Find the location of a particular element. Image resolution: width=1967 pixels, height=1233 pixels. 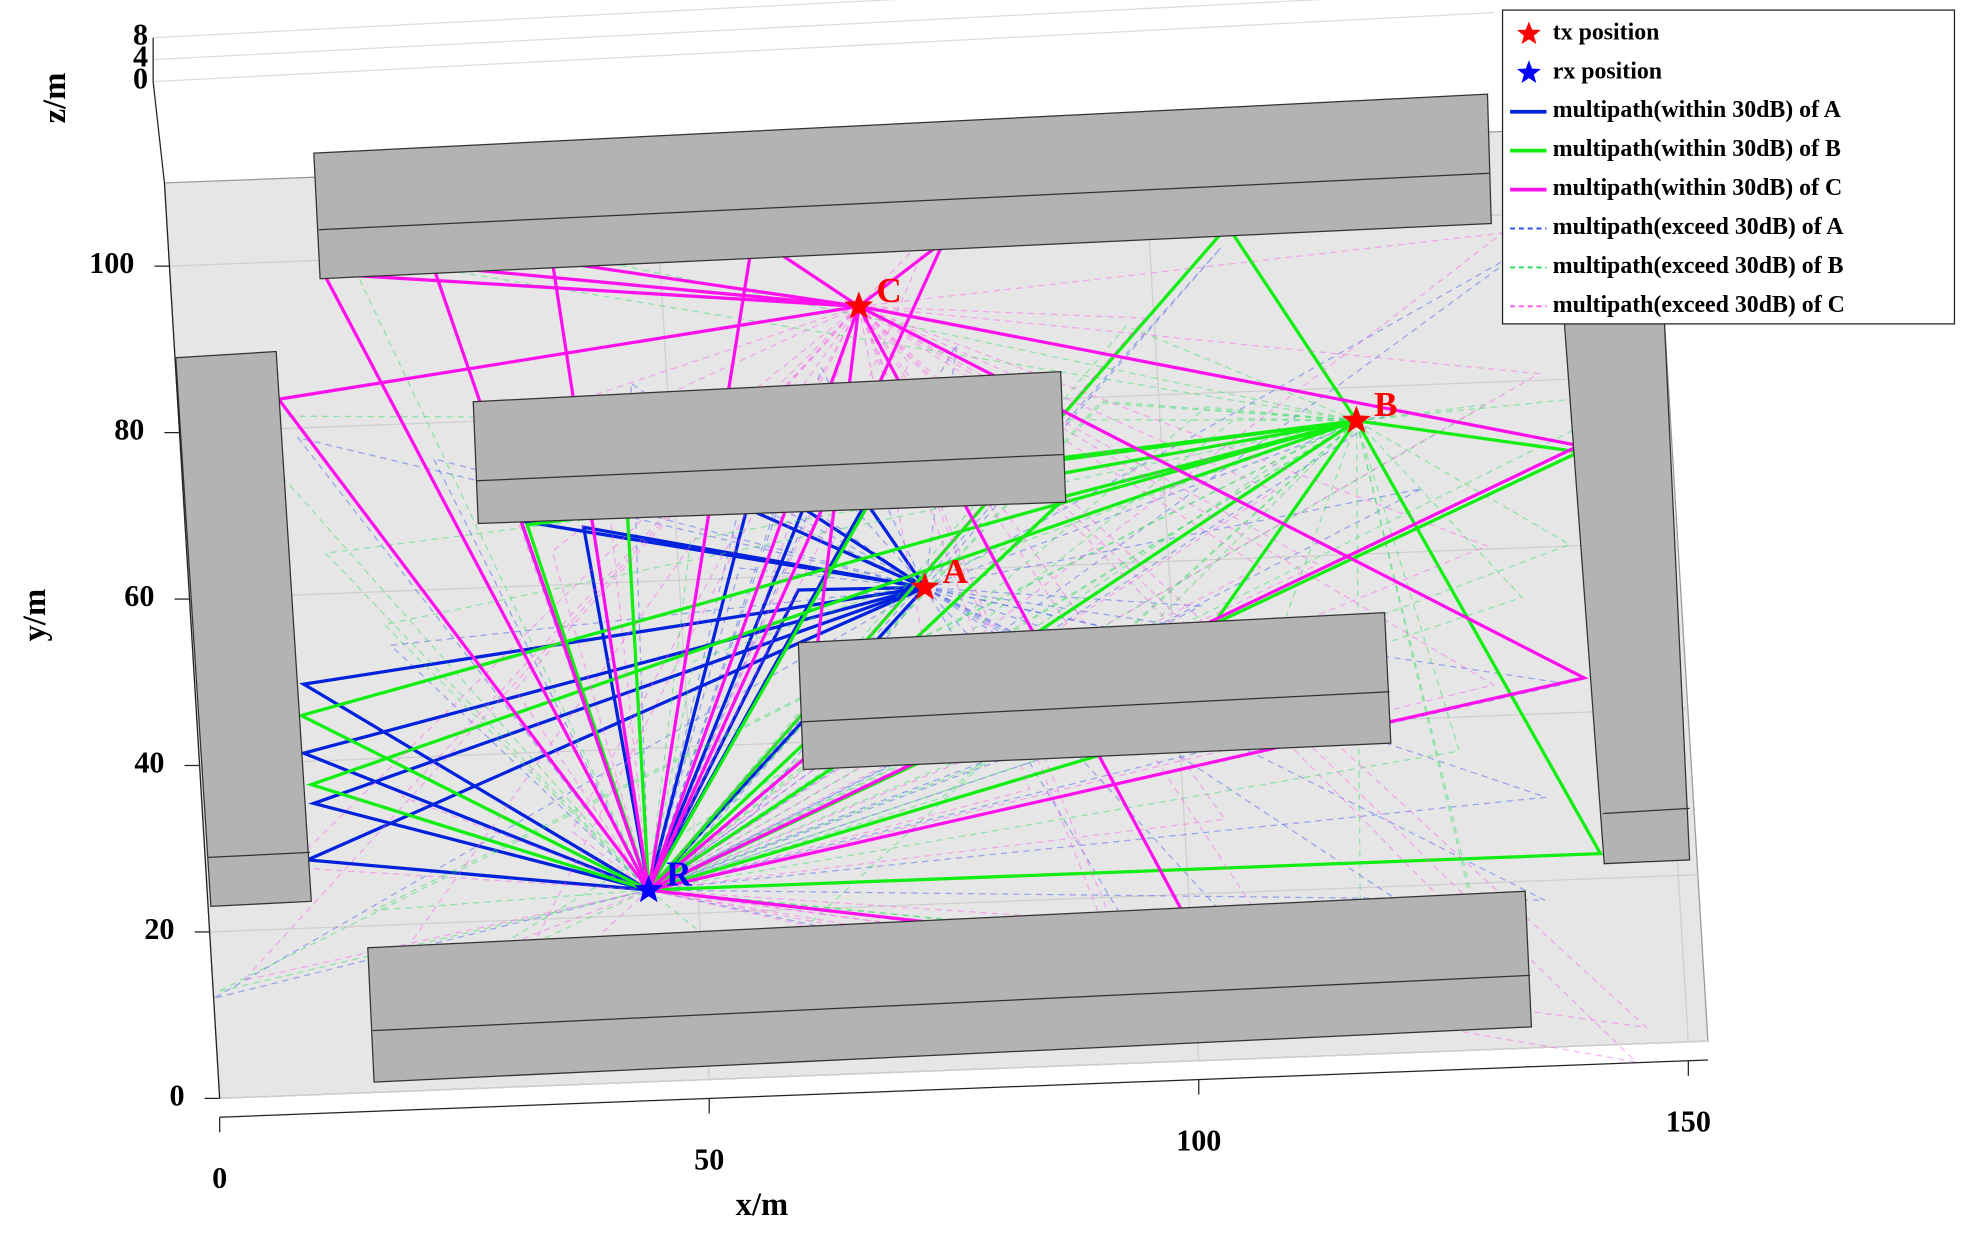

y-tick-label: 100 is located at coordinates (111, 263).